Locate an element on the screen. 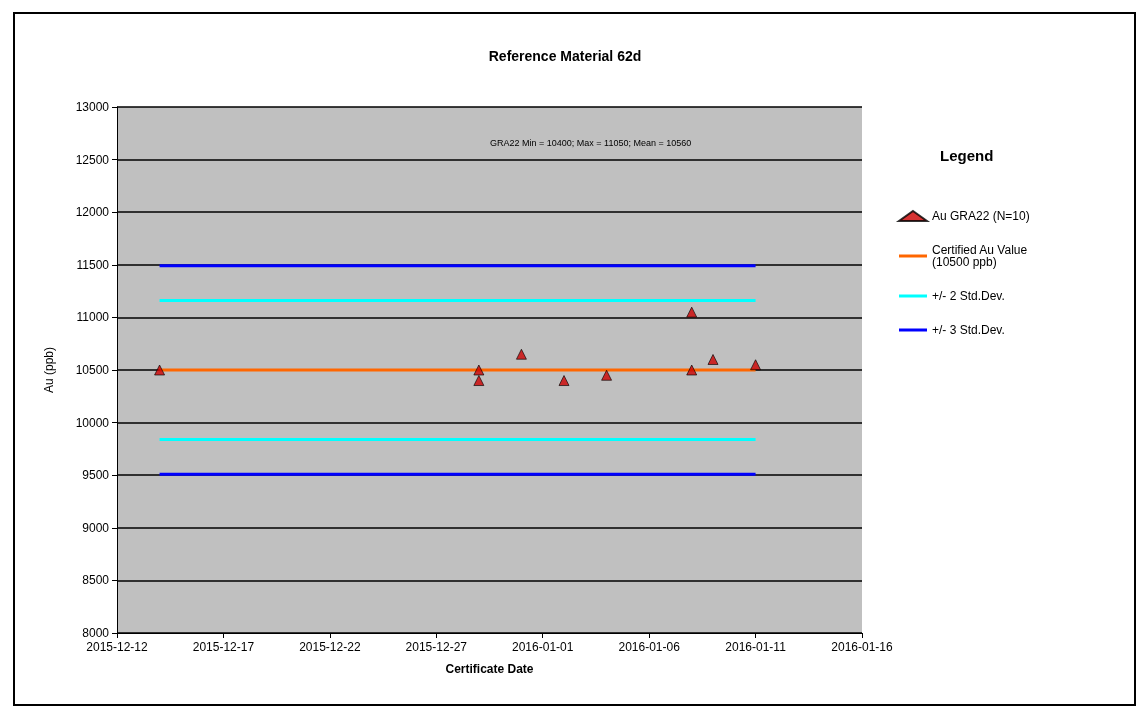 The width and height of the screenshot is (1138, 708). y-tick-label: 8500 is located at coordinates (96, 580).